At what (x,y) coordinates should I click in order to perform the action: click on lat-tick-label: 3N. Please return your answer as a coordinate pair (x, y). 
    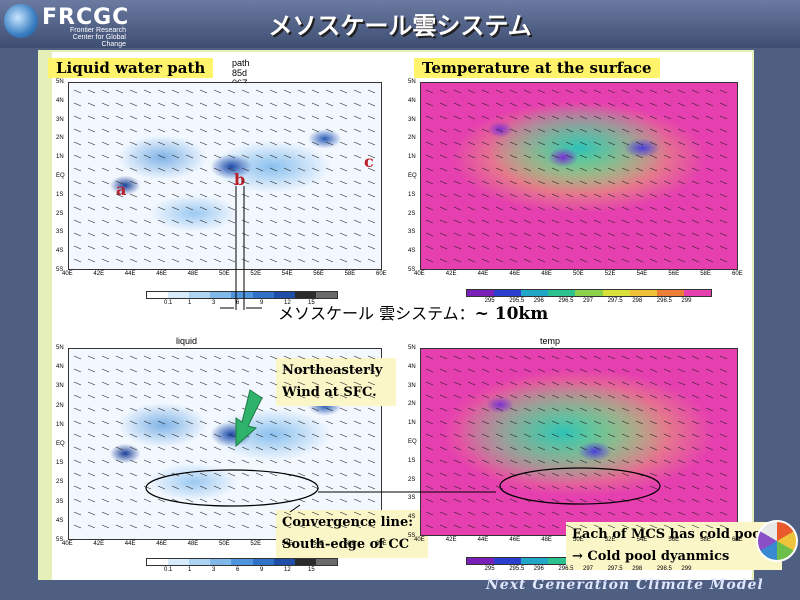
    Looking at the image, I should click on (412, 385).